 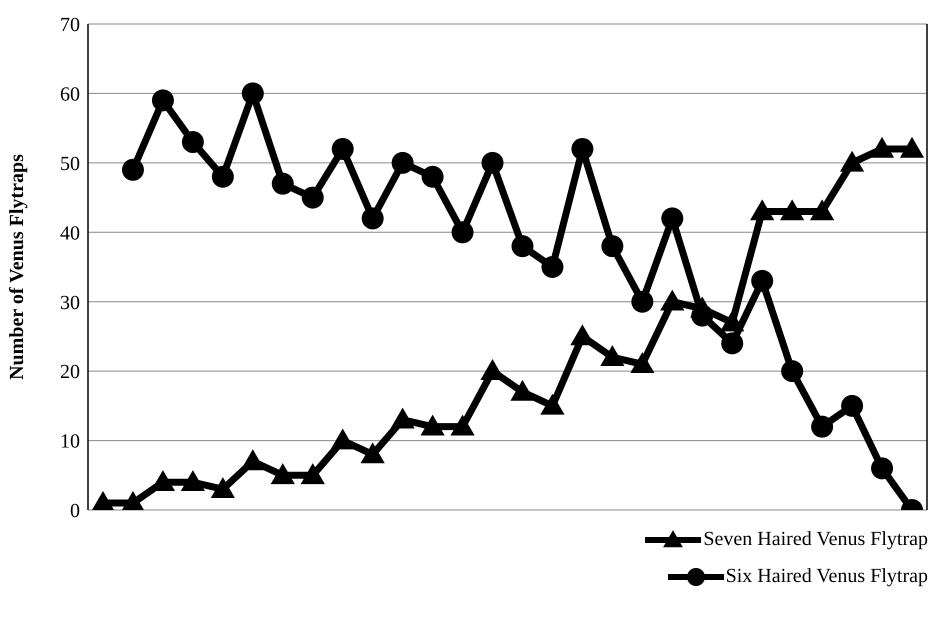 I want to click on y-axis-title: Number of Venus Flytraps, so click(x=17, y=267).